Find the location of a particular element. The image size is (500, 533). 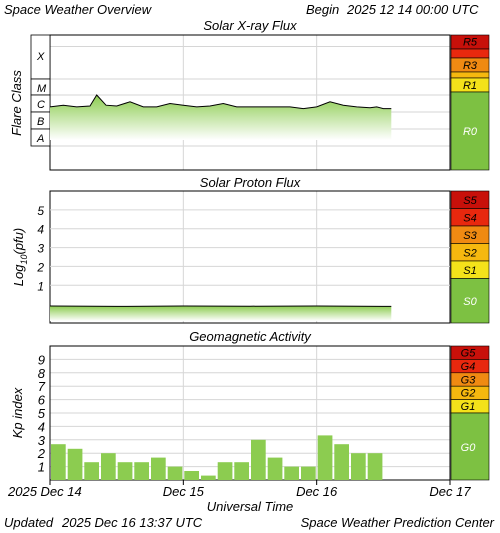

geomag-scale-label-G4: G4 is located at coordinates (468, 367).